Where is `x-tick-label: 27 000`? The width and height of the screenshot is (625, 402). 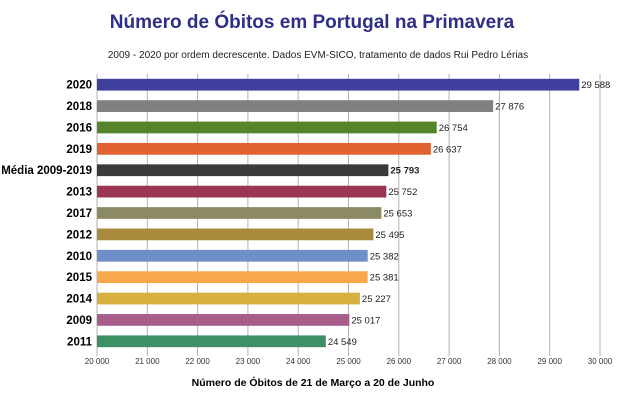
x-tick-label: 27 000 is located at coordinates (449, 361).